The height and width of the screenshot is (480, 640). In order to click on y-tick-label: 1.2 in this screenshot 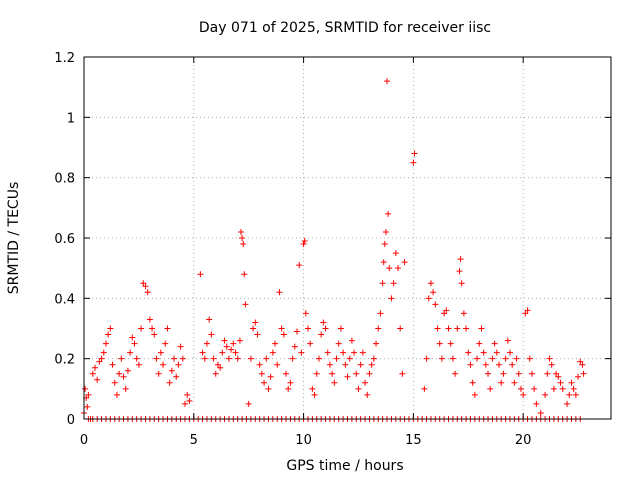, I will do `click(64, 58)`.